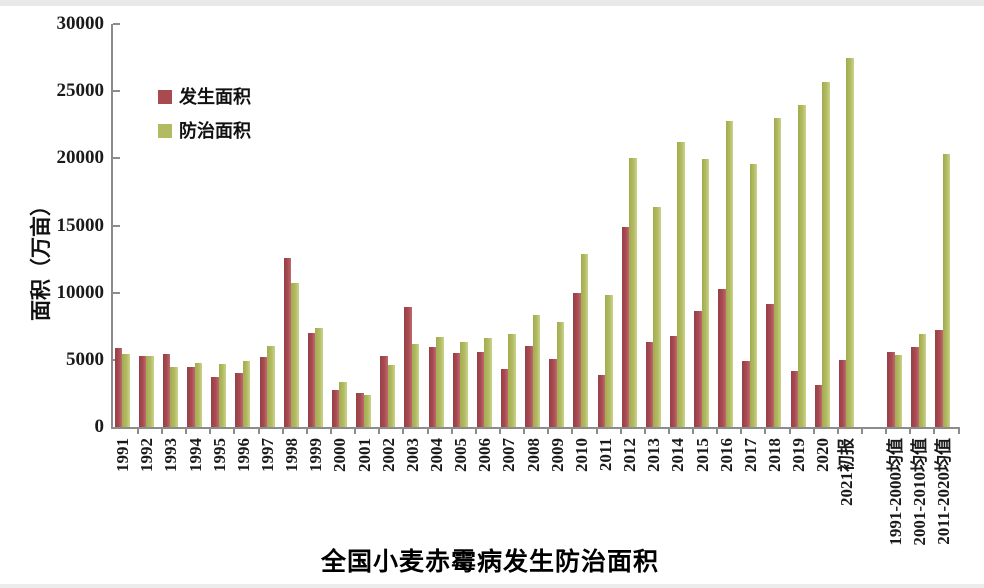  What do you see at coordinates (847, 472) in the screenshot?
I see `x-tick-label-2021初报: 2021初报` at bounding box center [847, 472].